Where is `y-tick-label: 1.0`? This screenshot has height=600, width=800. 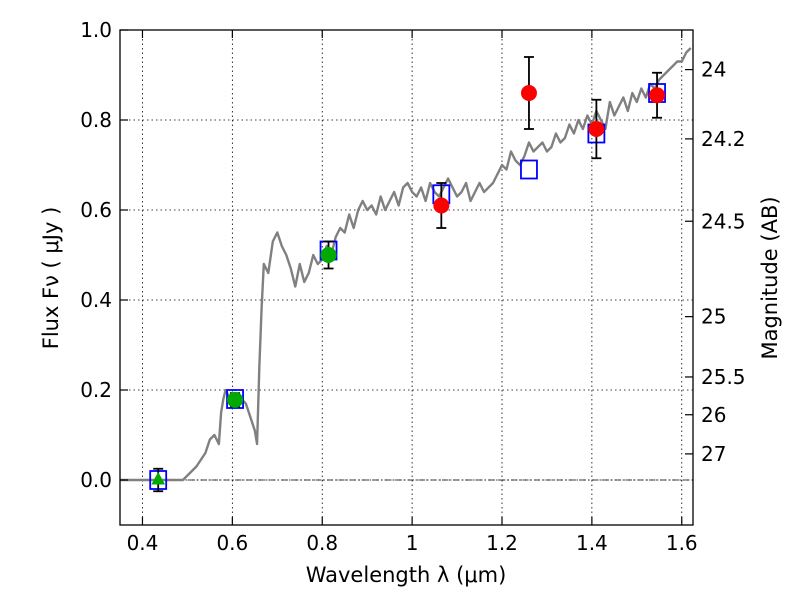
y-tick-label: 1.0 is located at coordinates (96, 30).